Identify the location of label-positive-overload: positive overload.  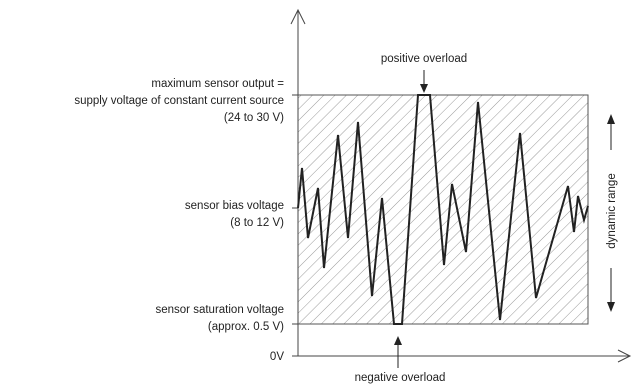
(424, 59).